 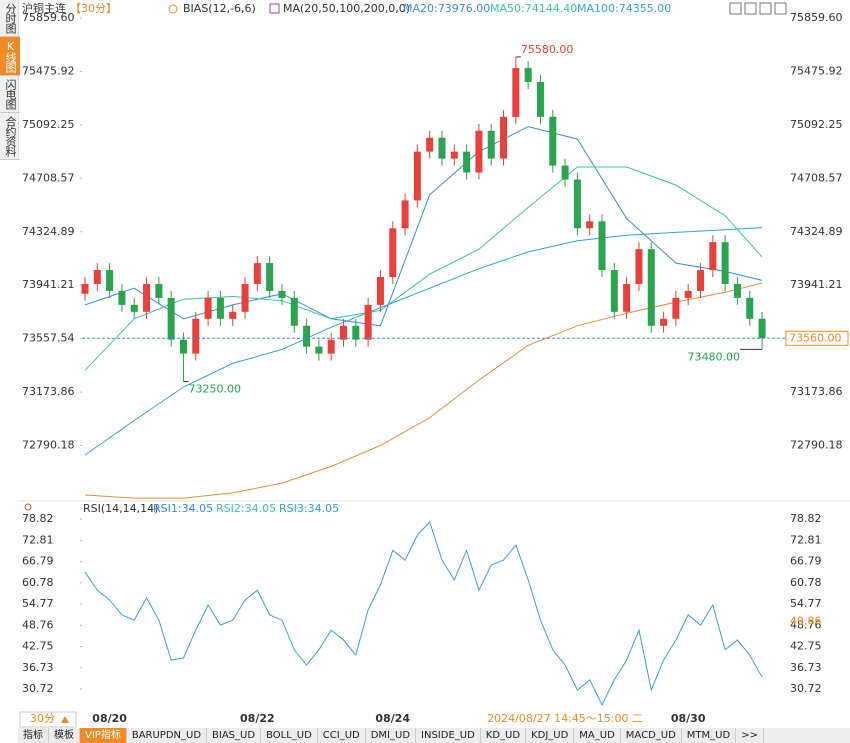 I want to click on indicator-tab: MTM_UD, so click(x=709, y=735).